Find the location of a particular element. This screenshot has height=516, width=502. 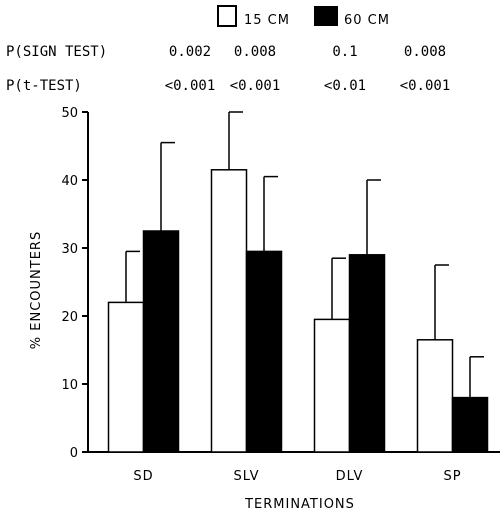

y-axis-label: % ENCOUNTERS is located at coordinates (36, 290).